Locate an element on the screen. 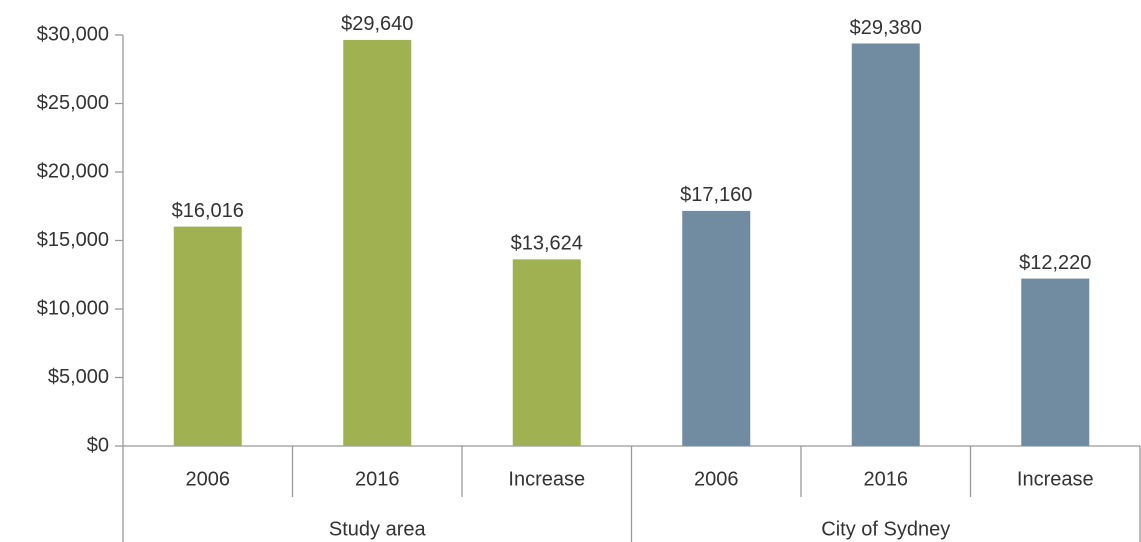  y-tick-label: $20,000 is located at coordinates (73, 171).